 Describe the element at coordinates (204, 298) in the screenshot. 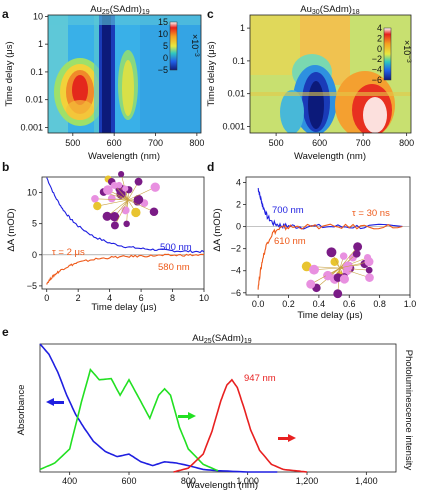

I see `x-tick-label: 10` at that location.